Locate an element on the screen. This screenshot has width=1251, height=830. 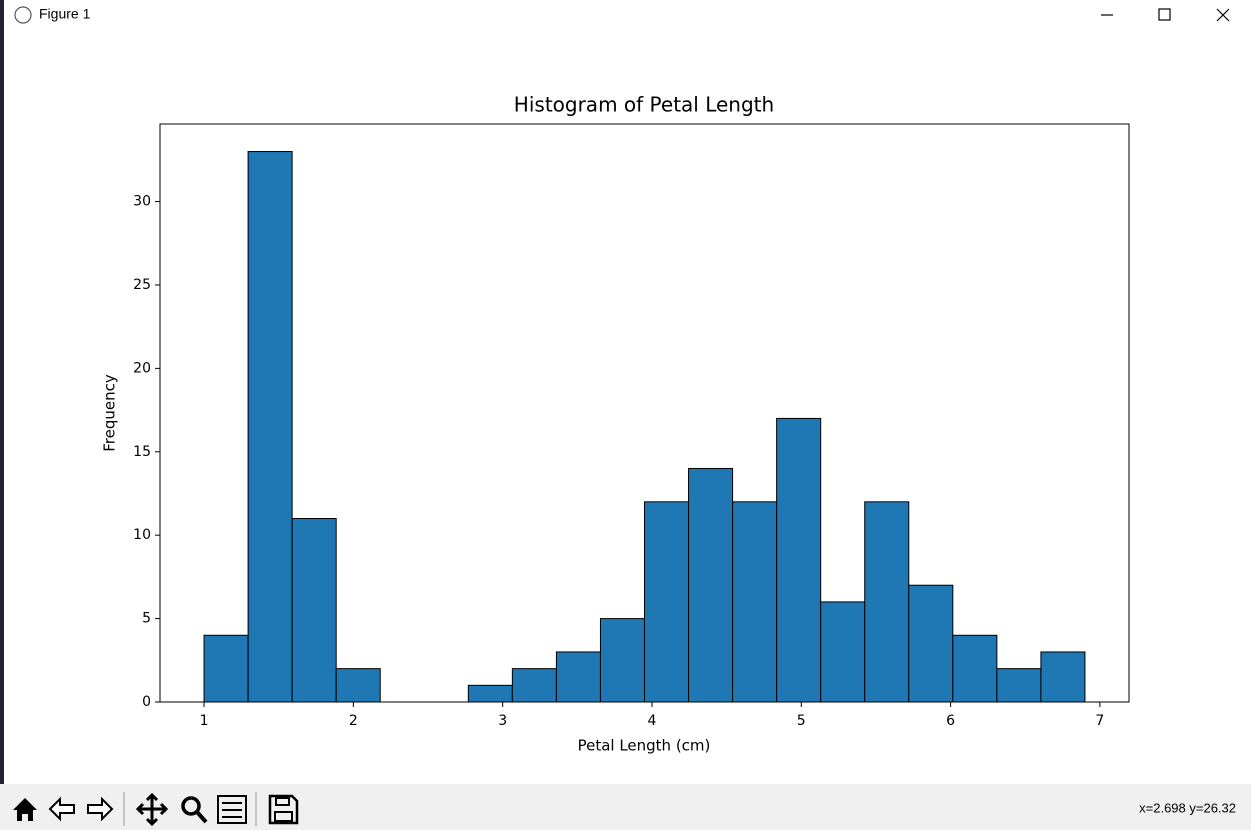
save-icon-slot is located at coordinates (282, 801).